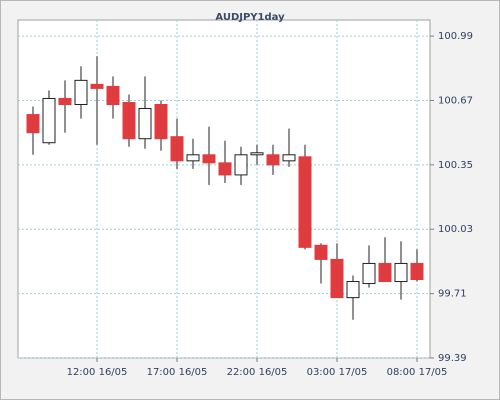 This screenshot has height=400, width=500. What do you see at coordinates (250, 17) in the screenshot?
I see `chart-title: AUDJPY1day` at bounding box center [250, 17].